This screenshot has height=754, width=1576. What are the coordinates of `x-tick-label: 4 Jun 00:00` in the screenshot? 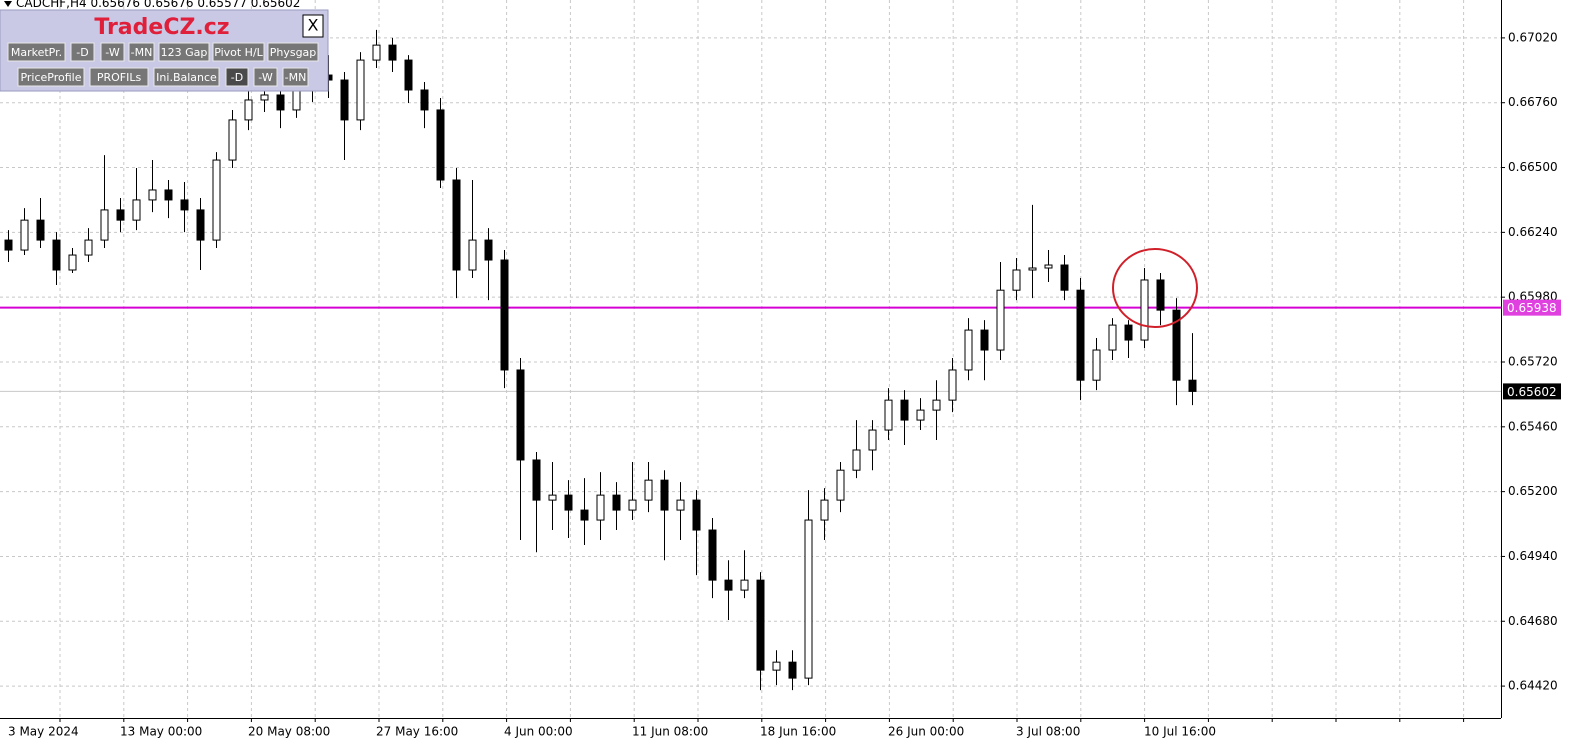 It's located at (538, 732).